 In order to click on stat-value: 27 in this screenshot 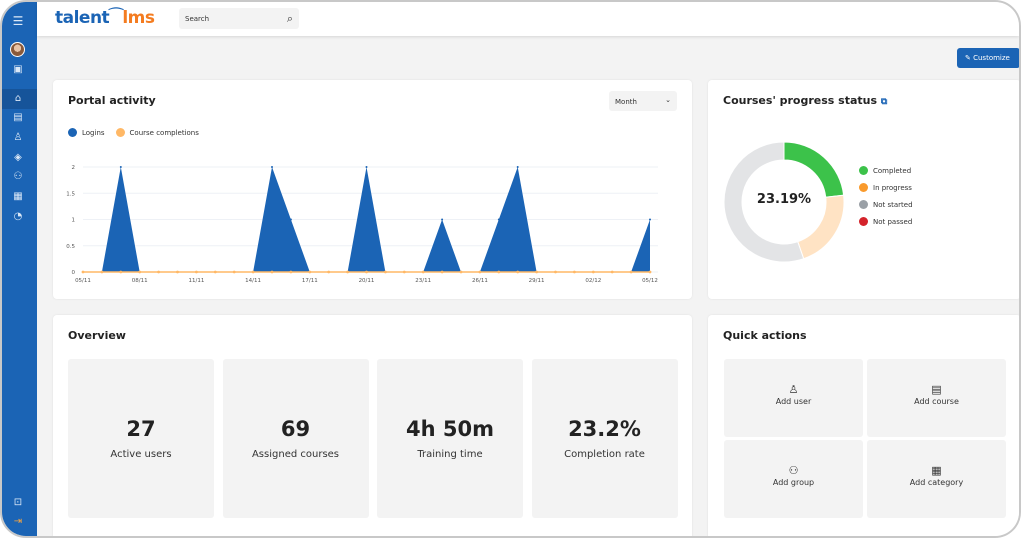, I will do `click(141, 429)`.